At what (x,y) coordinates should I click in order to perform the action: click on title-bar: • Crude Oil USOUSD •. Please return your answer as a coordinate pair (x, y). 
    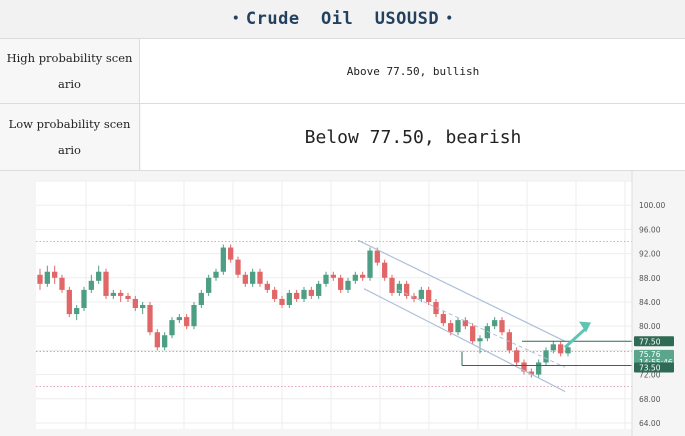
    Looking at the image, I should click on (342, 19).